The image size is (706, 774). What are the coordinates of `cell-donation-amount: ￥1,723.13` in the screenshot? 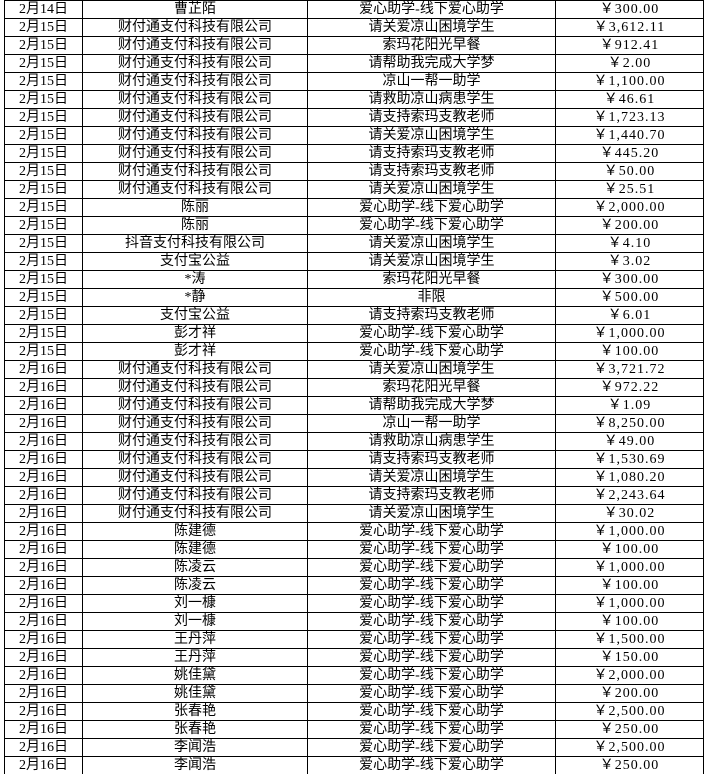 It's located at (629, 117).